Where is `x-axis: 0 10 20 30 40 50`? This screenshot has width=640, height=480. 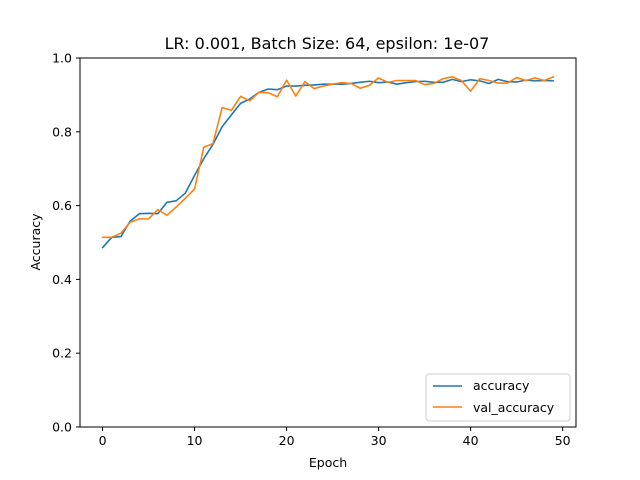 x-axis: 0 10 20 30 40 50 is located at coordinates (335, 437).